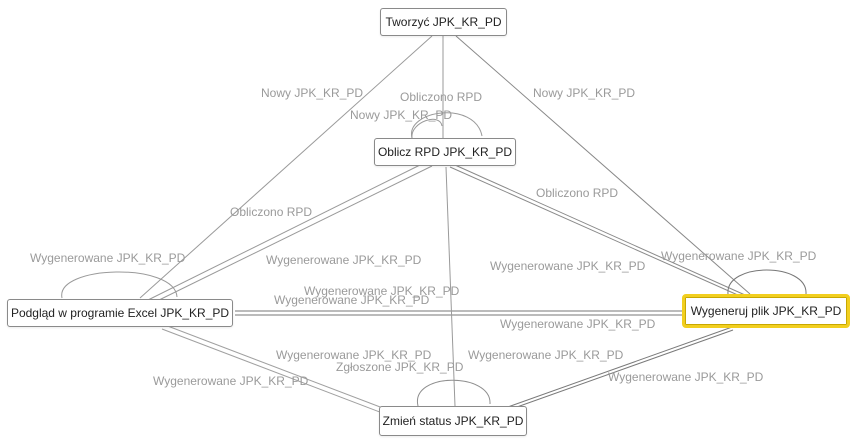  What do you see at coordinates (454, 393) in the screenshot?
I see `edge-status-loop` at bounding box center [454, 393].